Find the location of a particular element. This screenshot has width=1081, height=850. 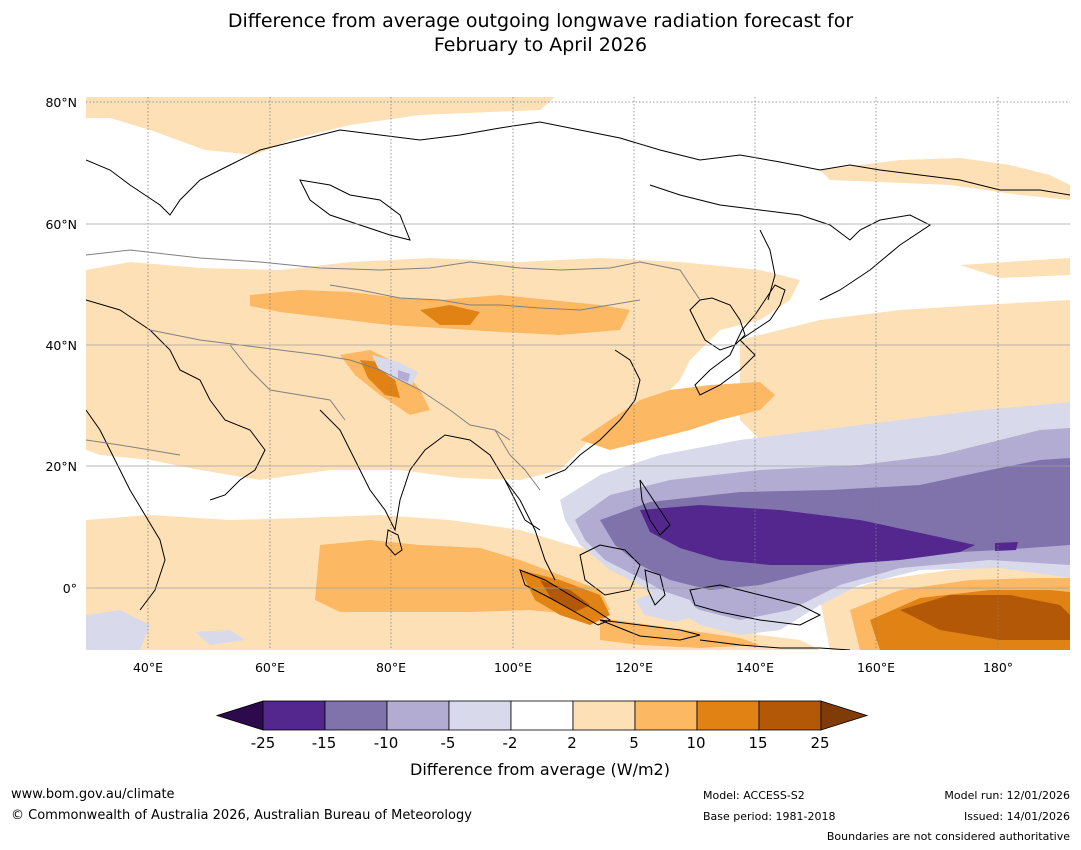

colorbar-tick-4: -2 is located at coordinates (510, 743).